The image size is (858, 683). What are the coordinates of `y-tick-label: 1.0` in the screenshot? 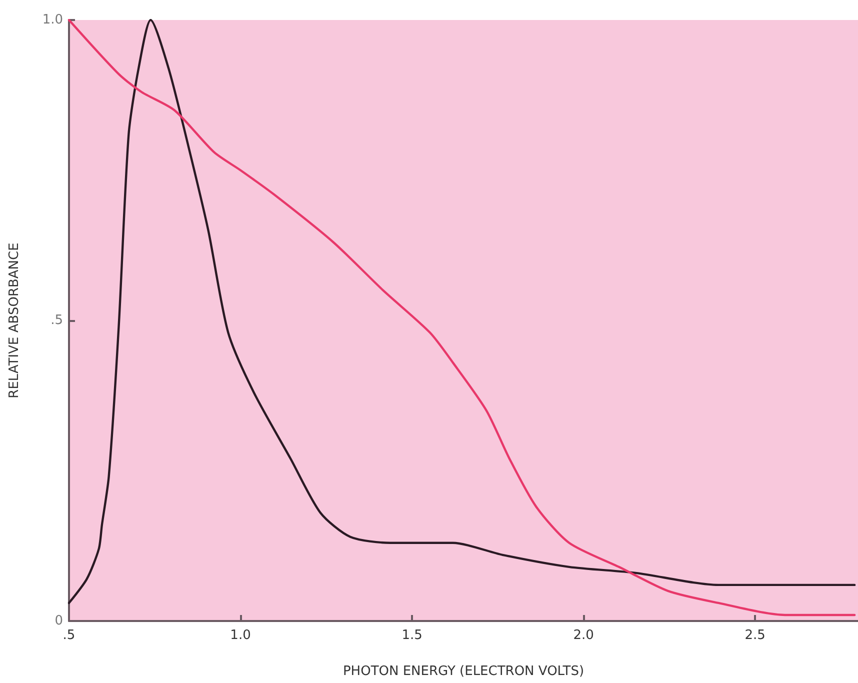 It's located at (52, 20).